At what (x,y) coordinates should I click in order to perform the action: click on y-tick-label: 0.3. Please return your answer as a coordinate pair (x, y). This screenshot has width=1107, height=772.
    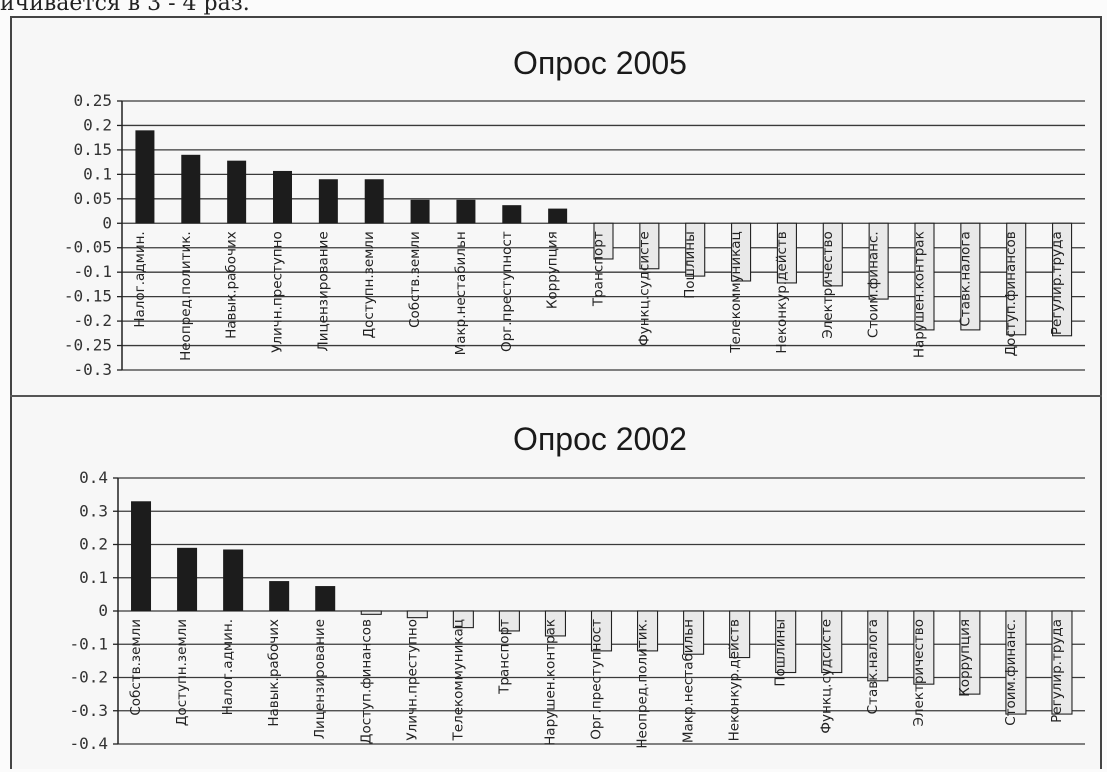
    Looking at the image, I should click on (93, 510).